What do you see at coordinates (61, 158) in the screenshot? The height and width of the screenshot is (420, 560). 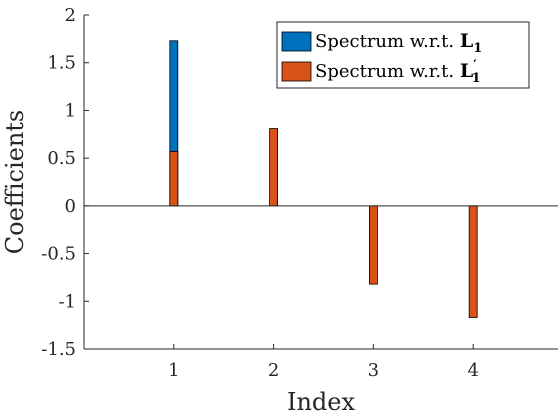 I see `y-tick-label: 0.5` at bounding box center [61, 158].